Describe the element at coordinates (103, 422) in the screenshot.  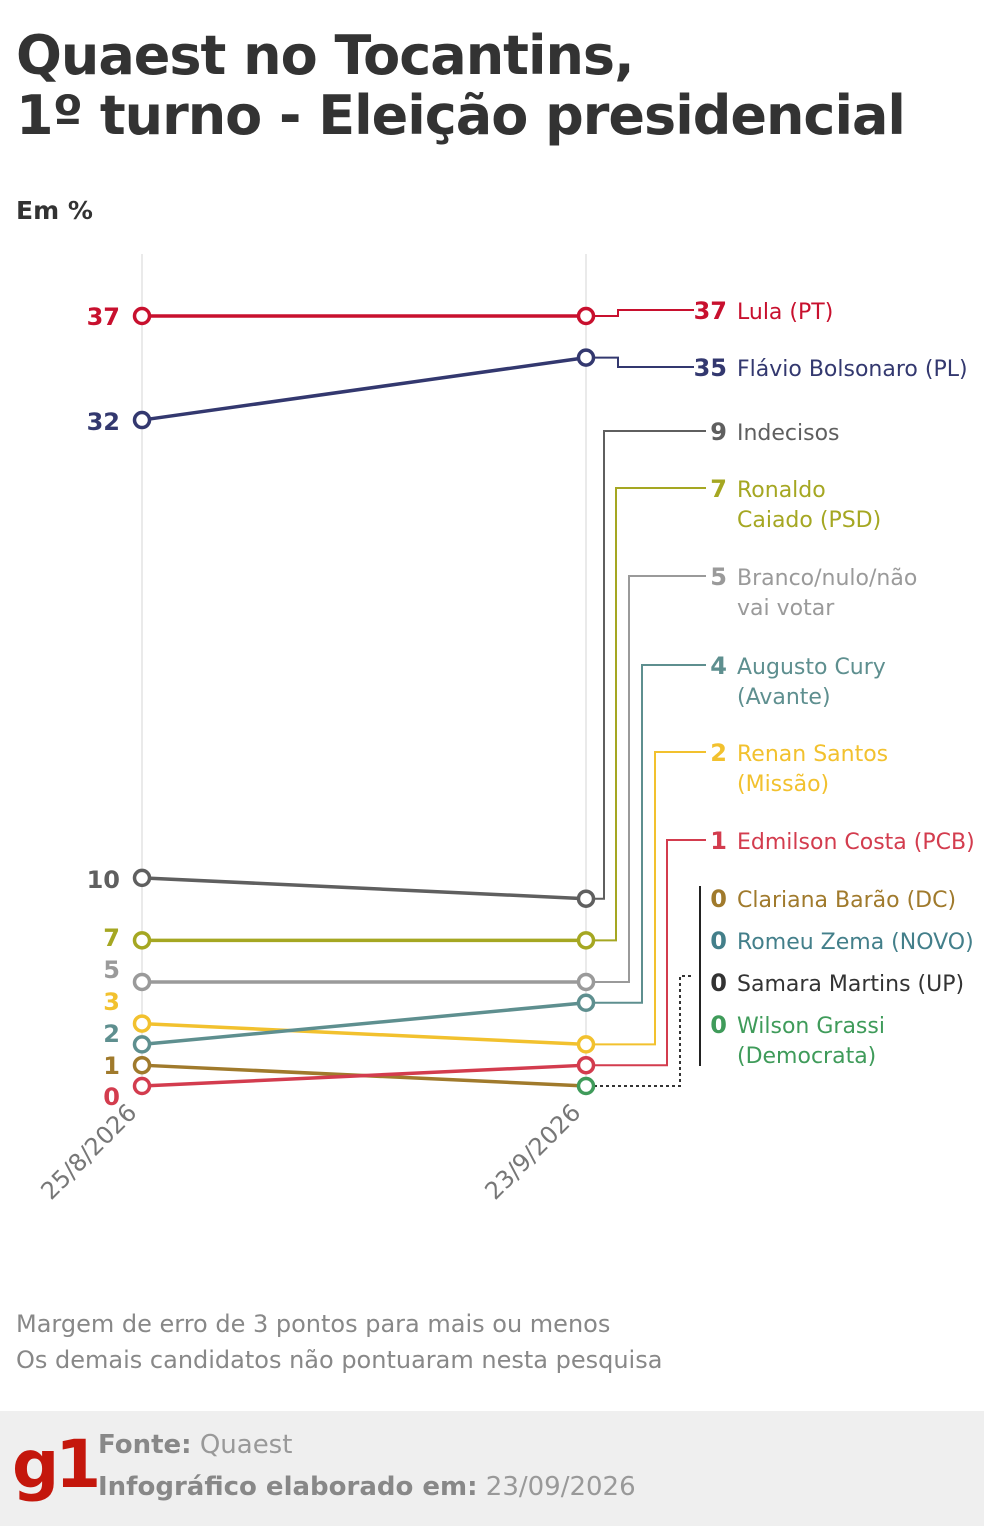
I see `start-value-label: 32` at that location.